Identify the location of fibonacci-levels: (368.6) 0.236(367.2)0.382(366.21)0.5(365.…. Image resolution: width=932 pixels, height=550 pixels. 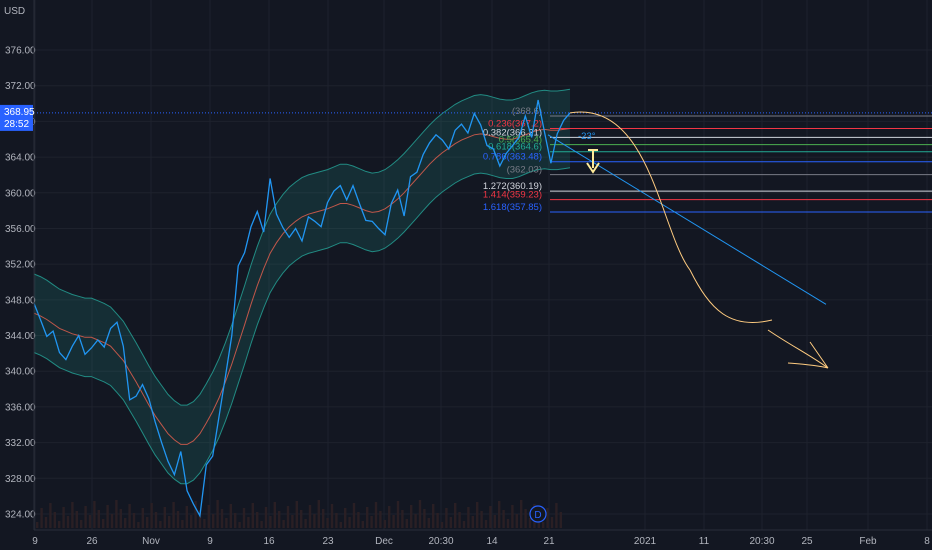
(707, 159).